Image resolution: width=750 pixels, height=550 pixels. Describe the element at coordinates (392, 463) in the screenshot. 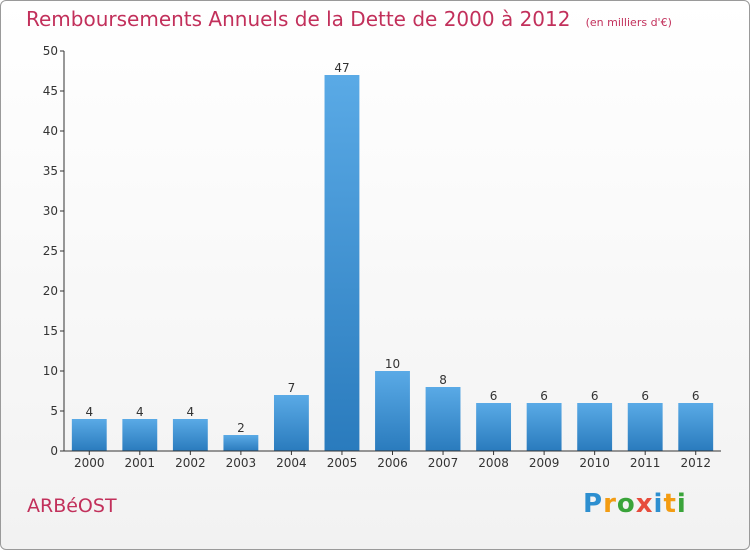

I see `x-tick-label: 2006` at that location.